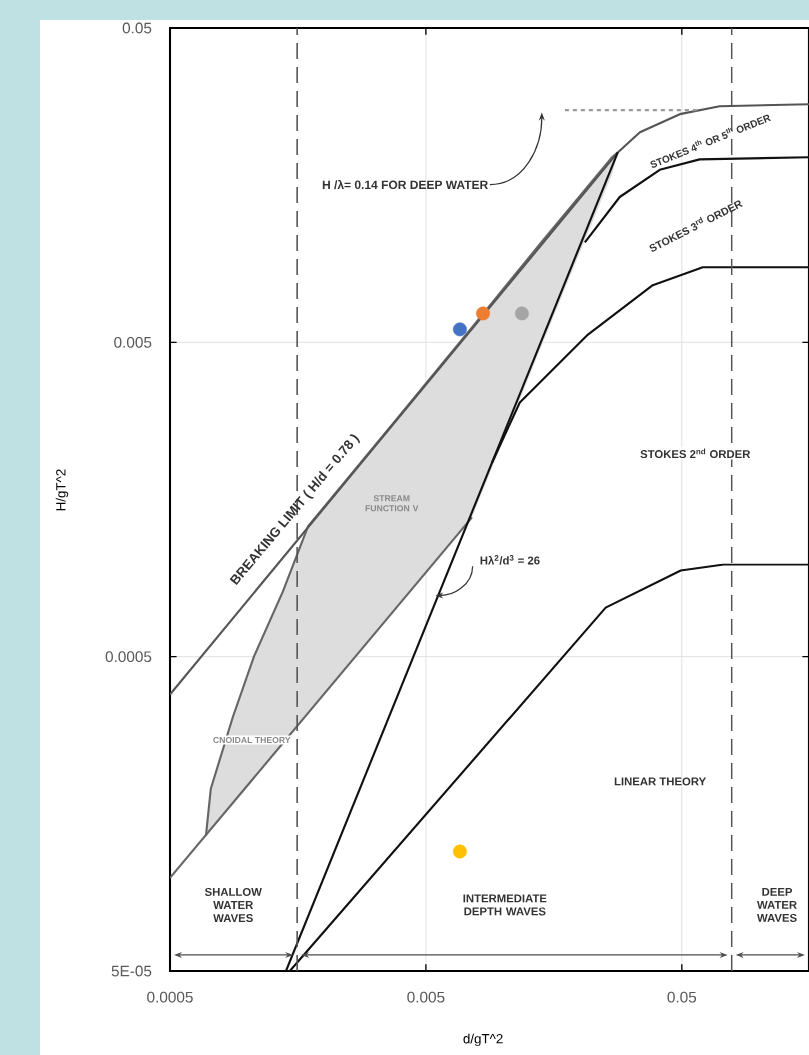  What do you see at coordinates (426, 997) in the screenshot?
I see `x-tick-label: 0.005` at bounding box center [426, 997].